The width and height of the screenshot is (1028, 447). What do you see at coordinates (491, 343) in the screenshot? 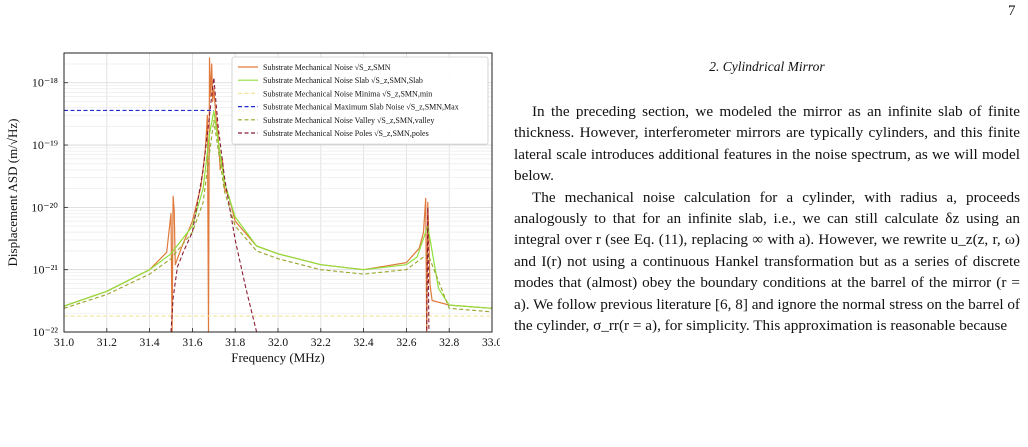
I see `x-tick-label-10: 33.0` at bounding box center [491, 343].